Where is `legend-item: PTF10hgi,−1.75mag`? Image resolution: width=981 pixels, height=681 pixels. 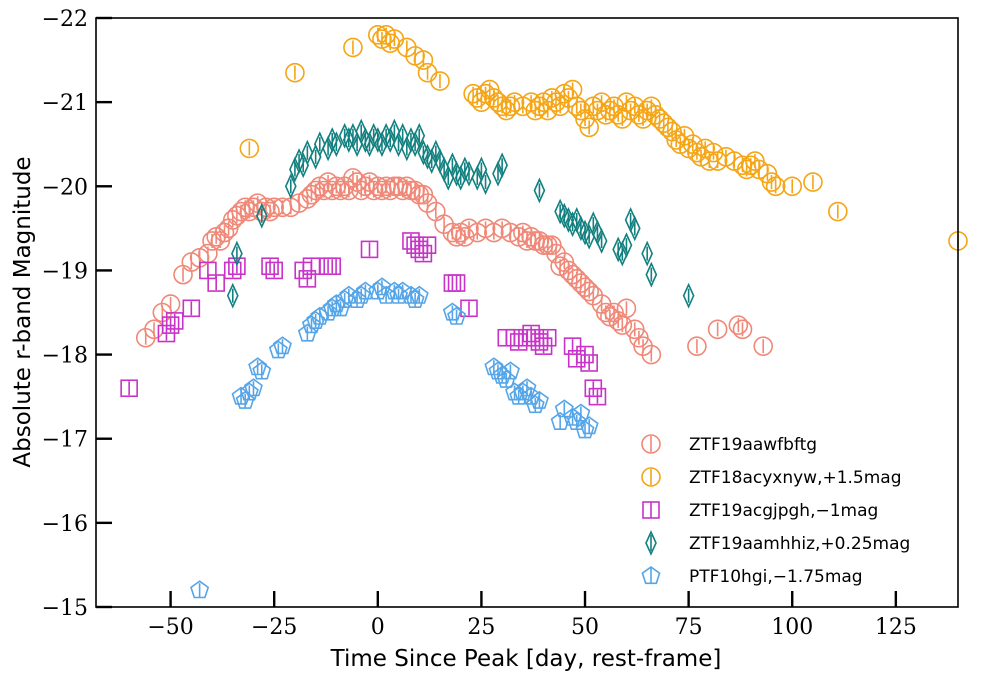 legend-item: PTF10hgi,−1.75mag is located at coordinates (752, 576).